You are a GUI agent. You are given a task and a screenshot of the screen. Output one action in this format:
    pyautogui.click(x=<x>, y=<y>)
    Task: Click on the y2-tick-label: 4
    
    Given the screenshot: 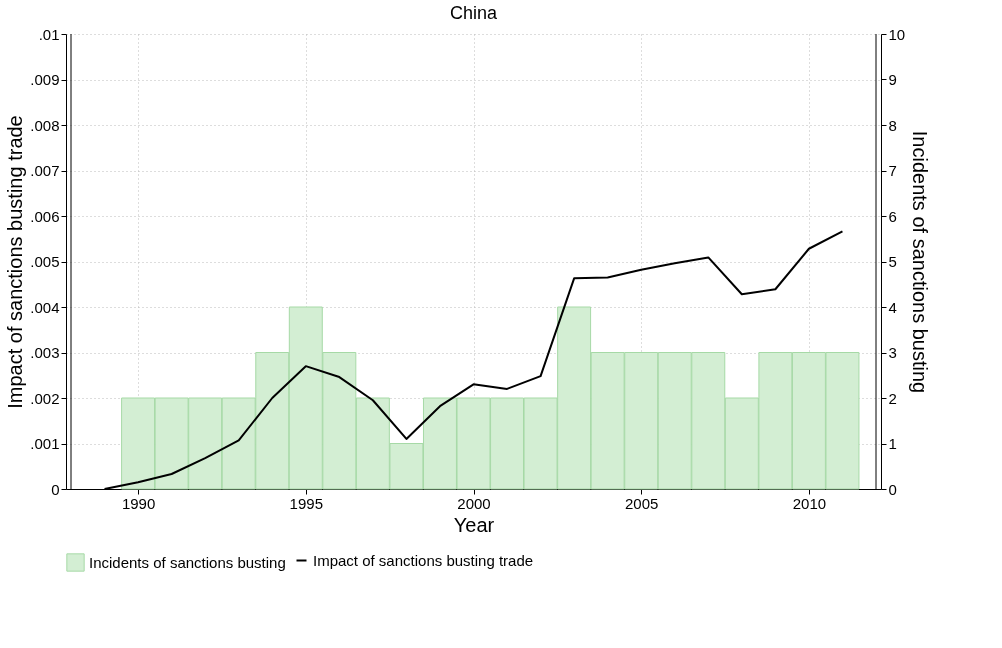 What is the action you would take?
    pyautogui.click(x=892, y=307)
    